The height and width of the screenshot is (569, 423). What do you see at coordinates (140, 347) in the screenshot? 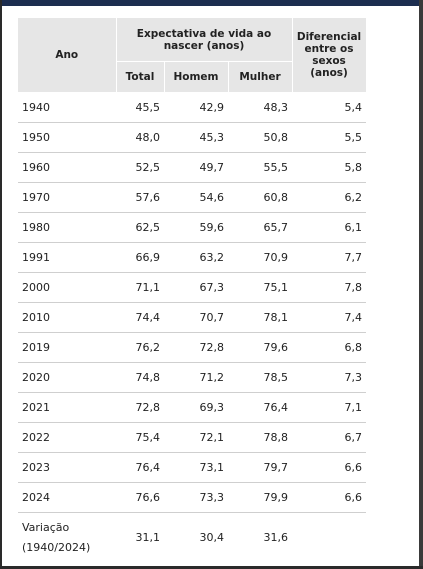
I see `cell: 76,2` at bounding box center [140, 347].